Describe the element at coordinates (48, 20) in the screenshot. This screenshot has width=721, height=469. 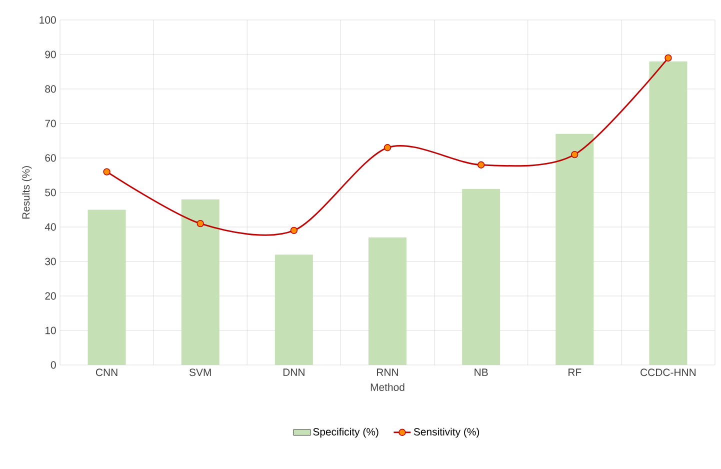
I see `y-tick-label: 100` at that location.